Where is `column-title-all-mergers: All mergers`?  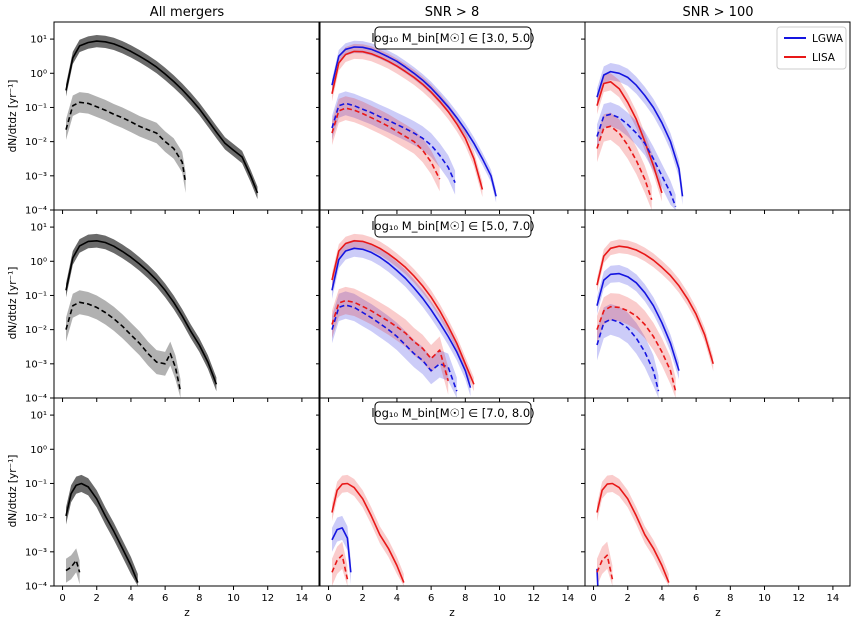
column-title-all-mergers: All mergers is located at coordinates (187, 12).